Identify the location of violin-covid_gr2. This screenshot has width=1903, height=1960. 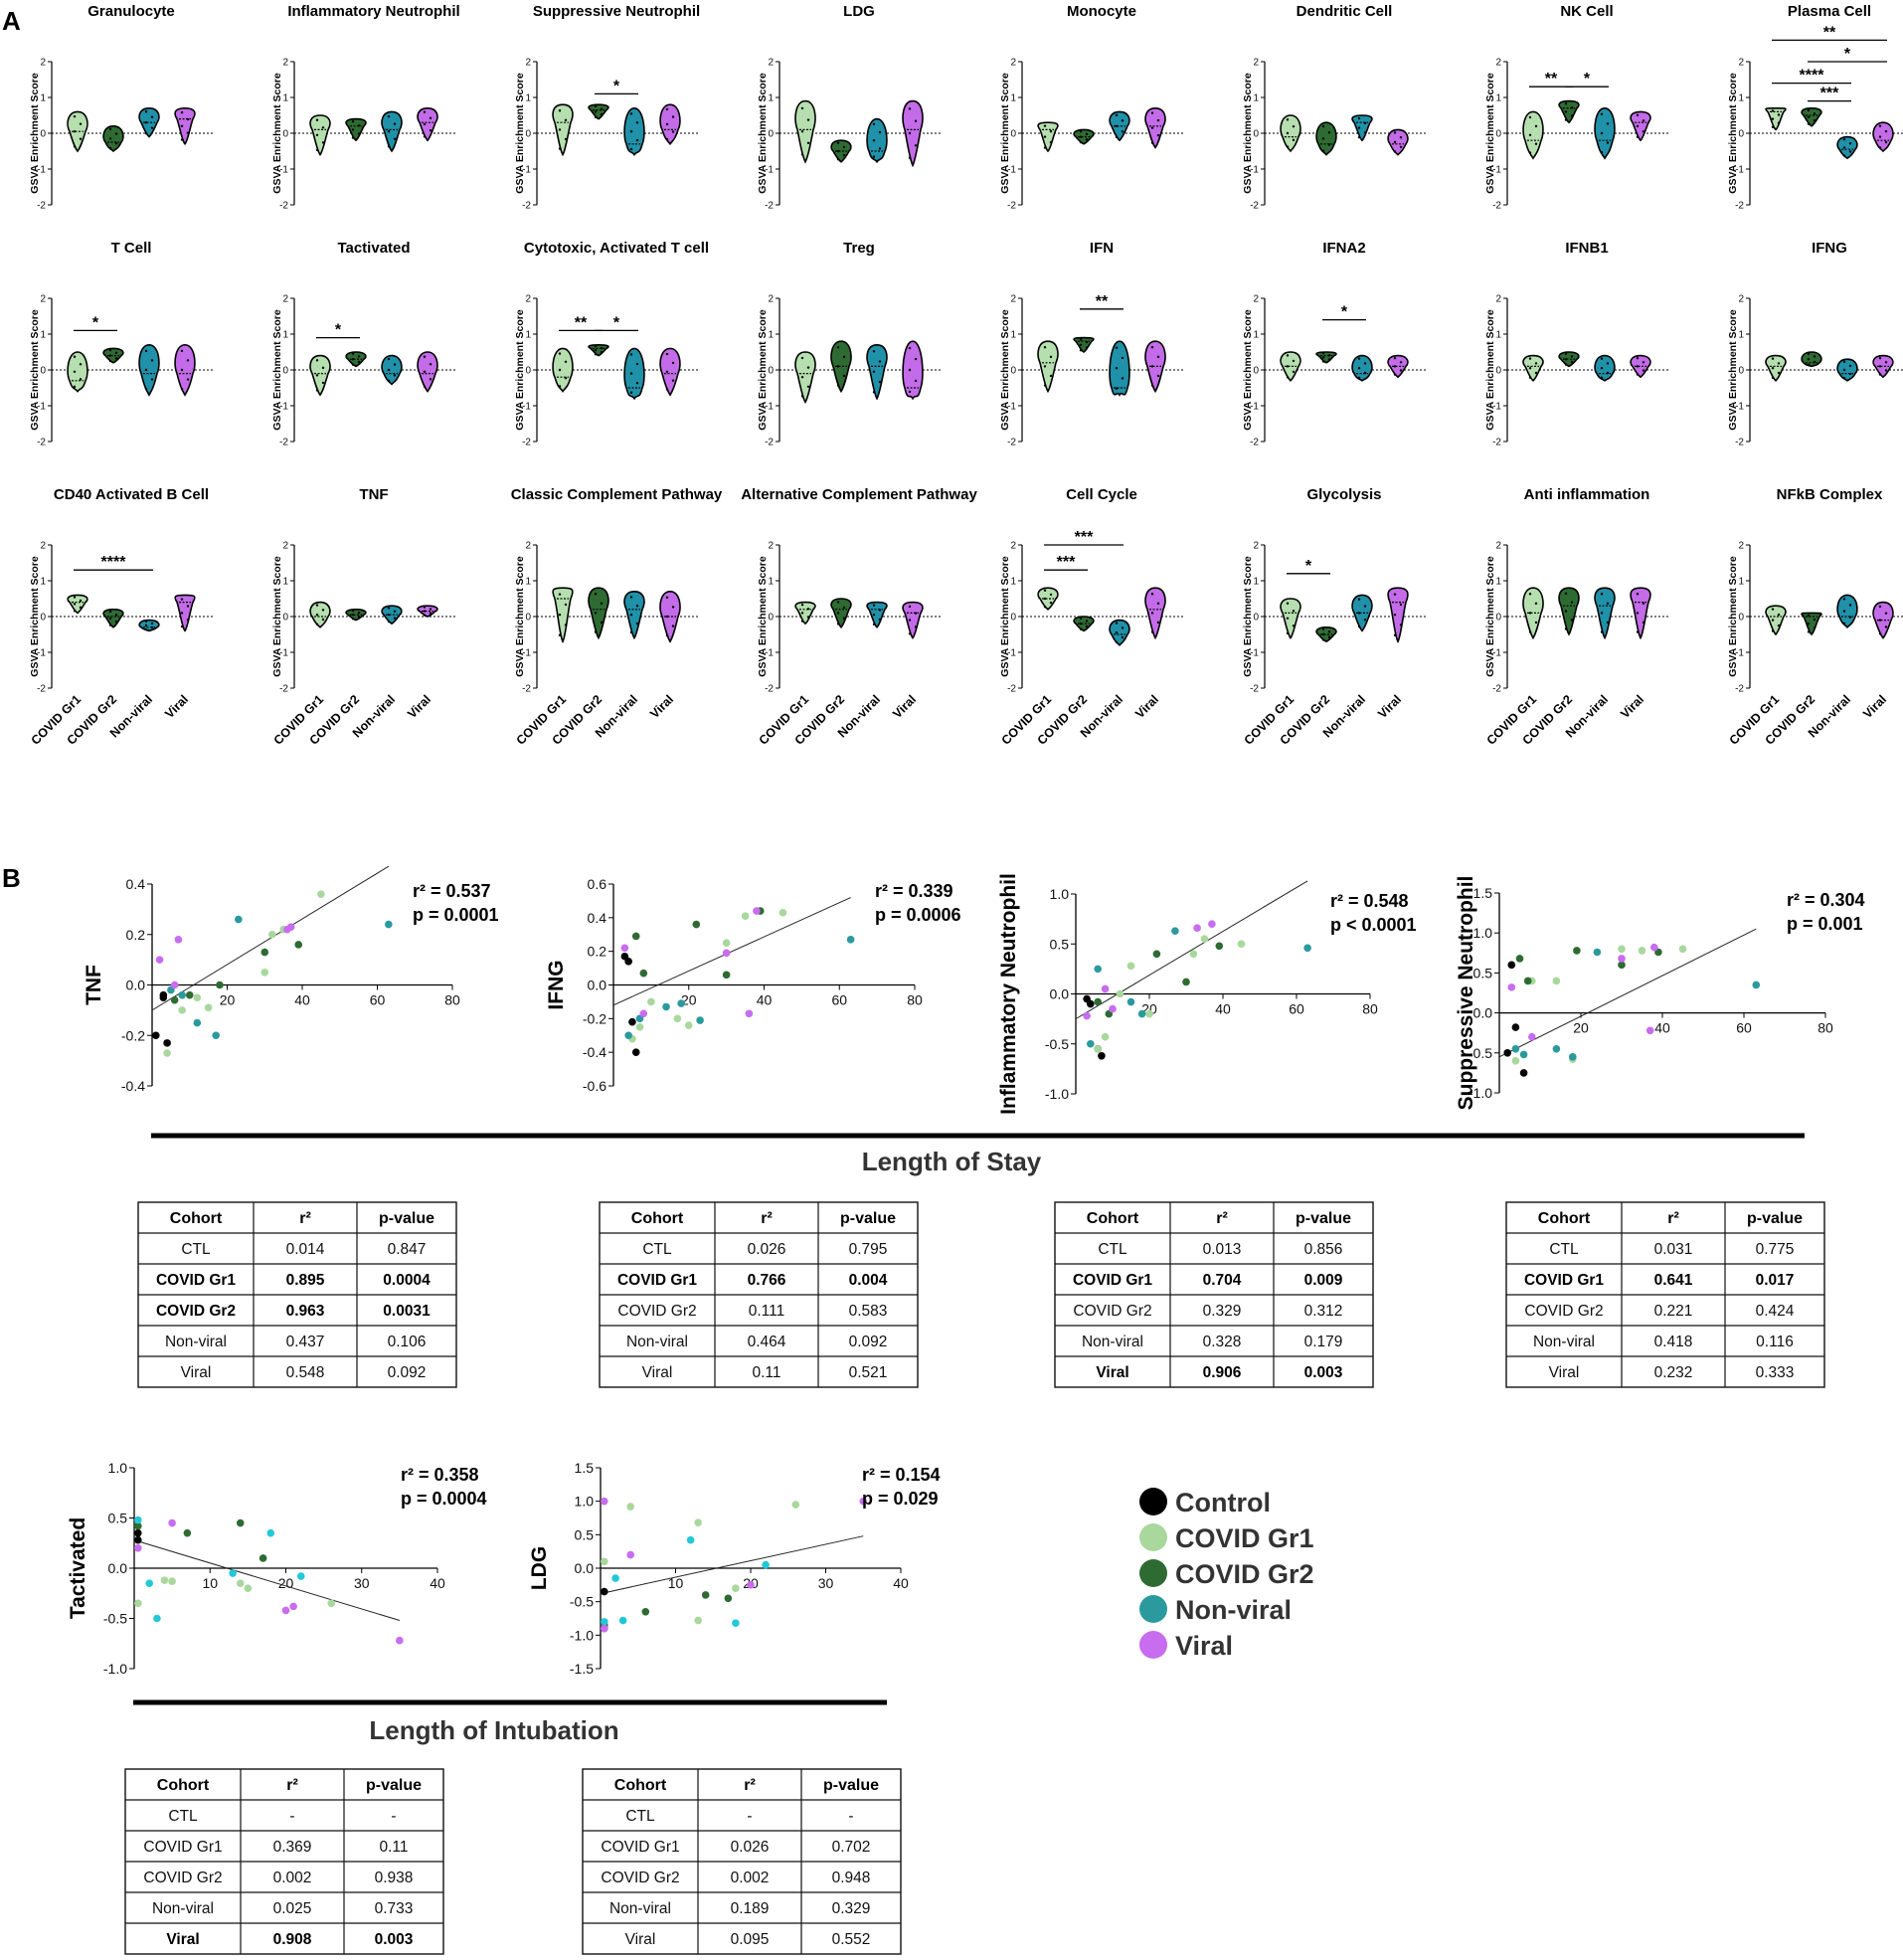
(1326, 634).